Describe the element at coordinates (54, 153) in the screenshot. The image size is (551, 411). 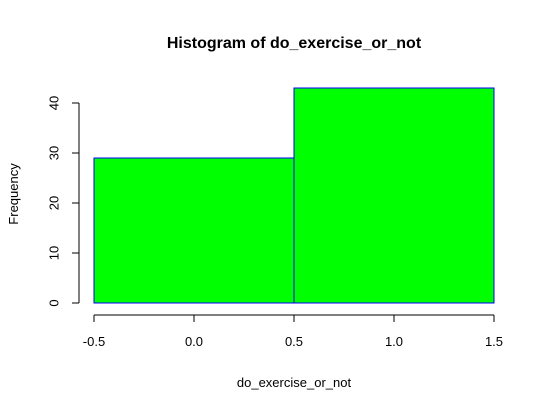
I see `y-tick-label: 30` at that location.